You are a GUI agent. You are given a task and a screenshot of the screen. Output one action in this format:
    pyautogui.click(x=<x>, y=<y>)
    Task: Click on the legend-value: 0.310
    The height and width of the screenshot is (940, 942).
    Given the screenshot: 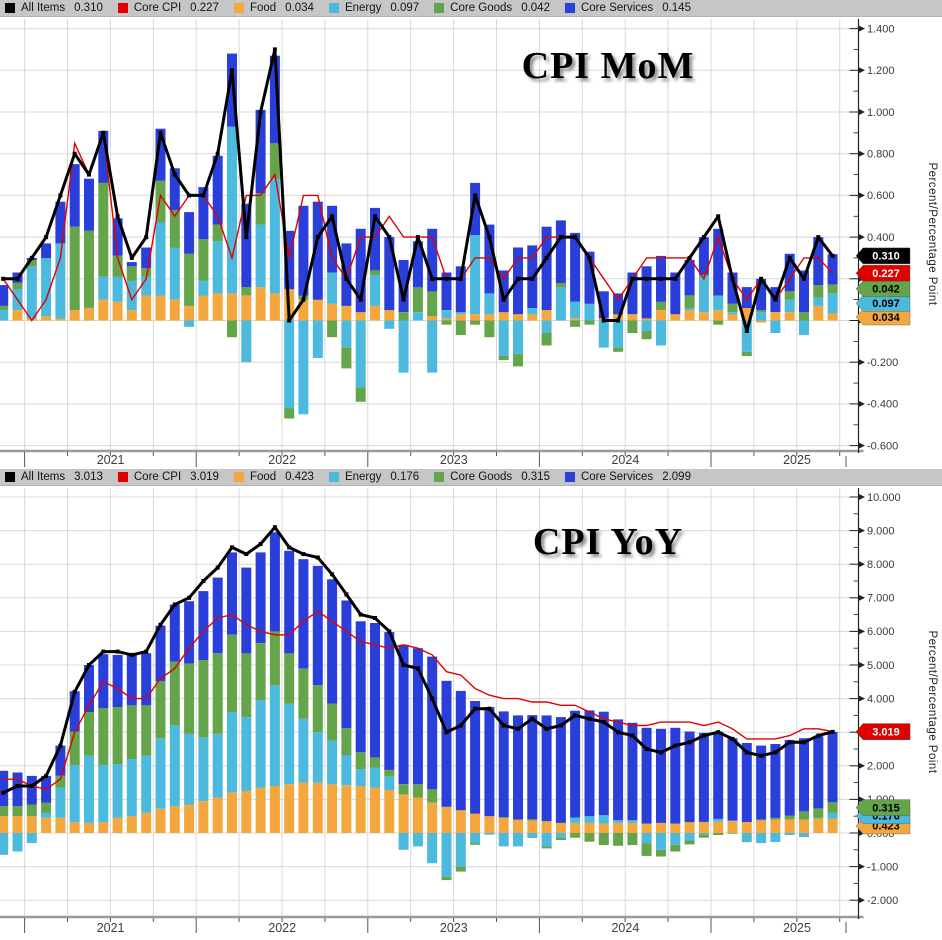 What is the action you would take?
    pyautogui.click(x=88, y=8)
    